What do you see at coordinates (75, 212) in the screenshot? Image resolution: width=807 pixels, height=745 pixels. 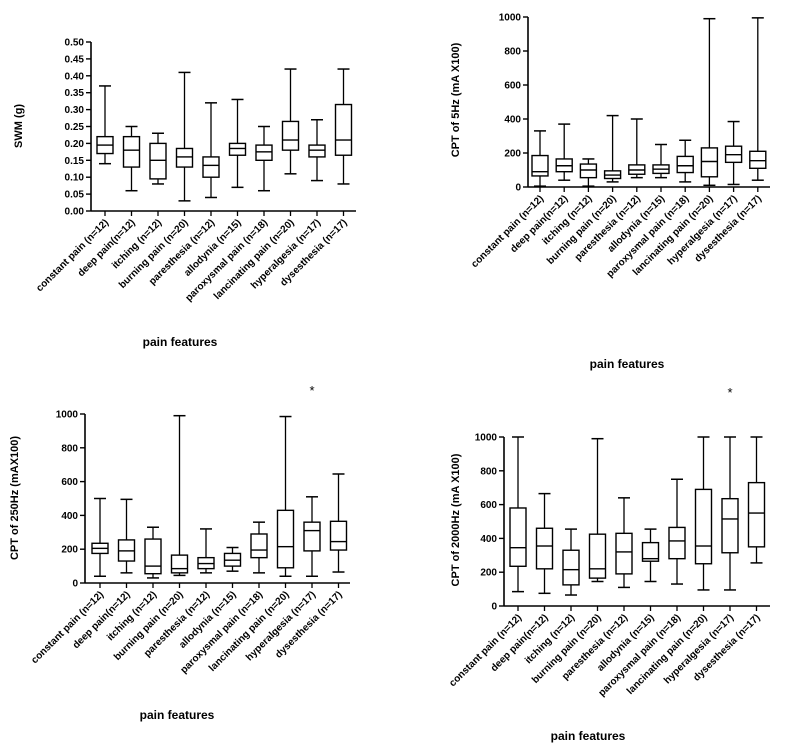 I see `y-tick-label: 0.00` at bounding box center [75, 212].